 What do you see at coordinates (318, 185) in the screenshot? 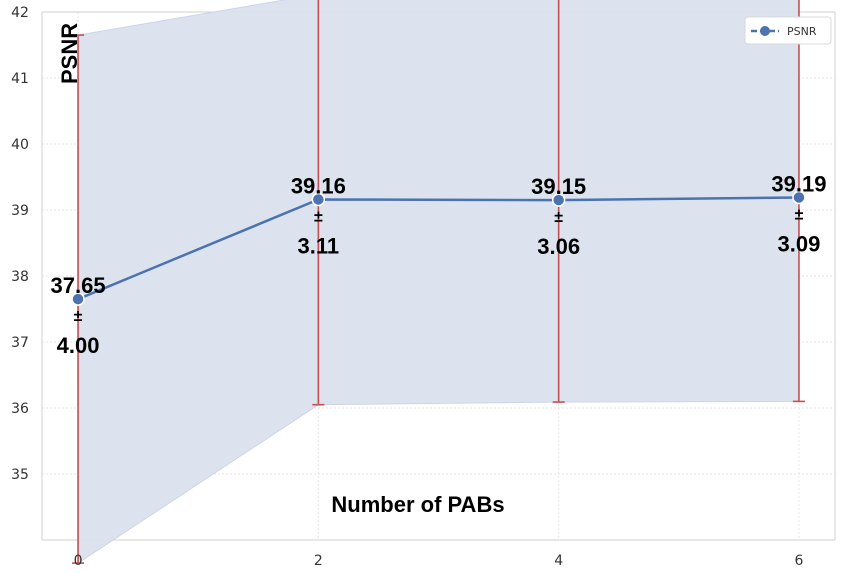
I see `mean-label: 39.16` at bounding box center [318, 185].